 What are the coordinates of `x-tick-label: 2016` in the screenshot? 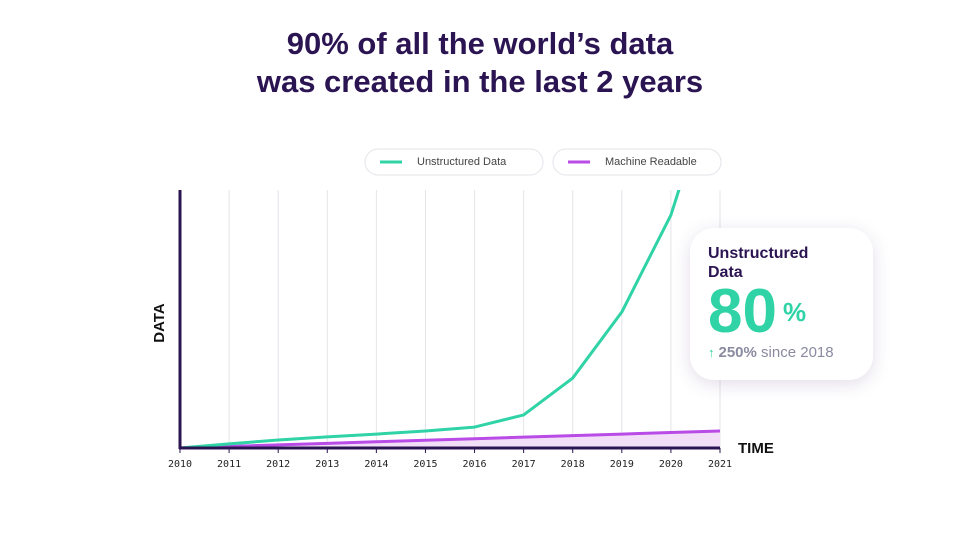 It's located at (474, 464).